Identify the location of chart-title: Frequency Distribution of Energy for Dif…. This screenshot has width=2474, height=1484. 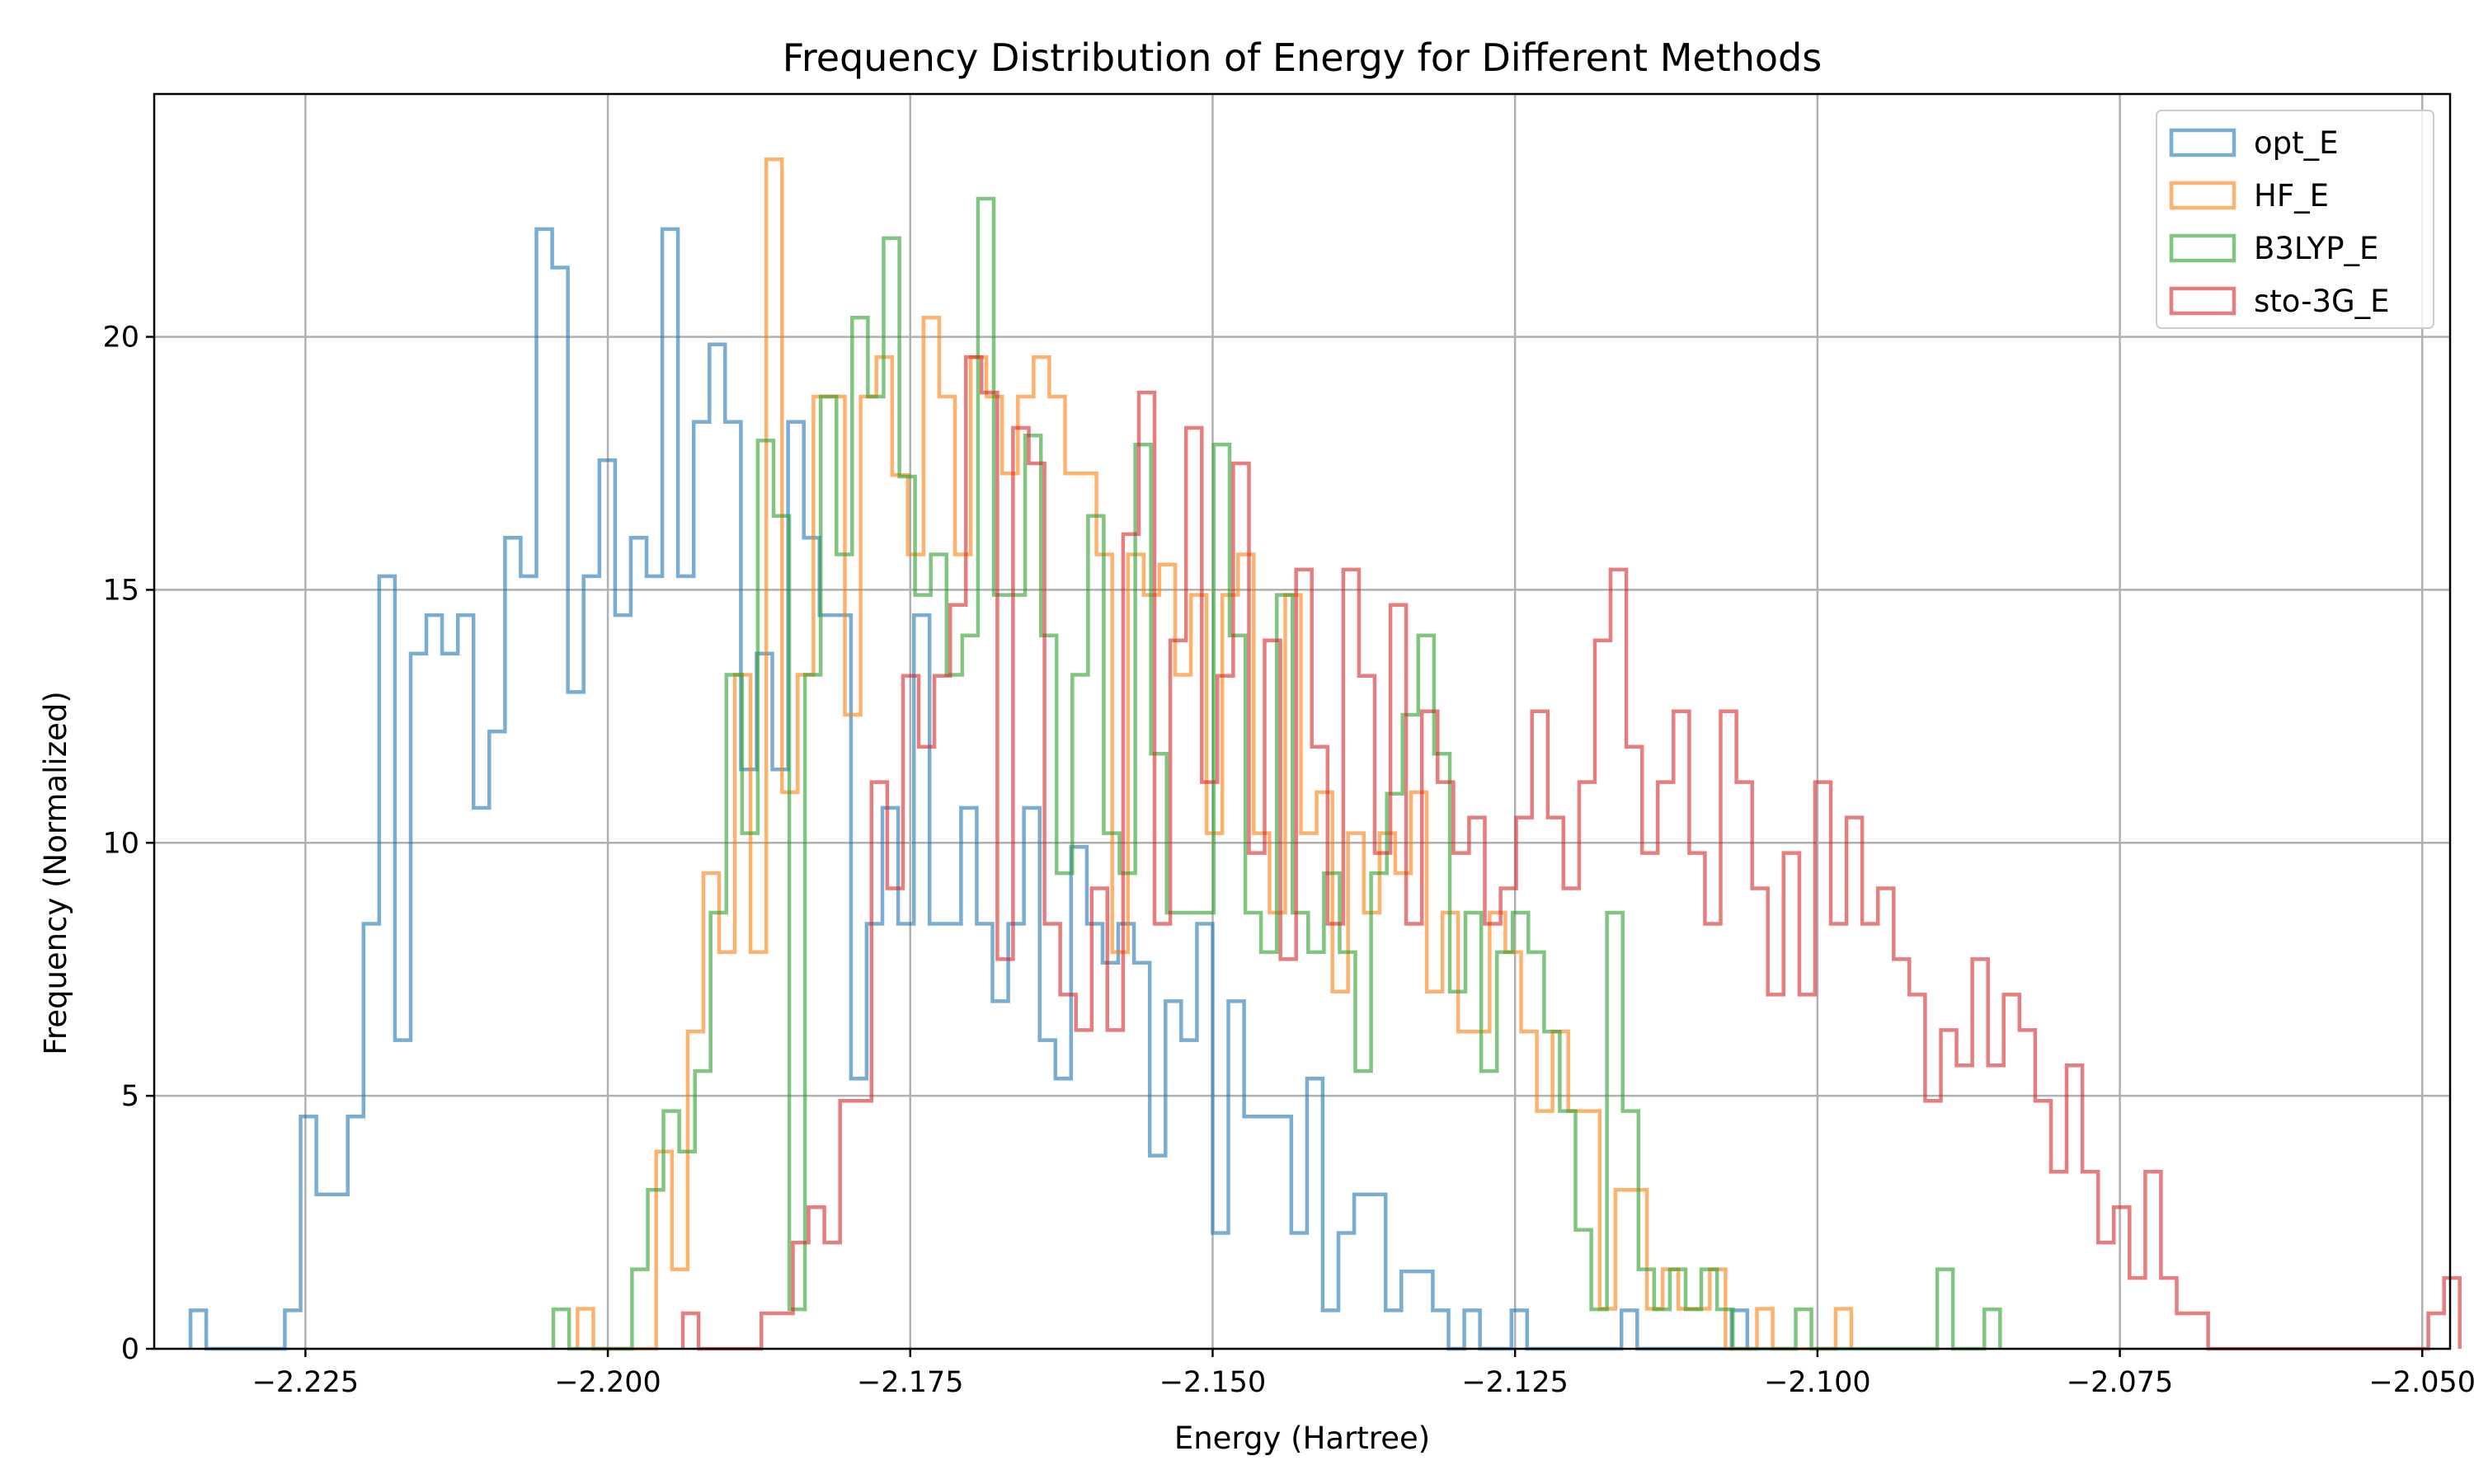
(1302, 58).